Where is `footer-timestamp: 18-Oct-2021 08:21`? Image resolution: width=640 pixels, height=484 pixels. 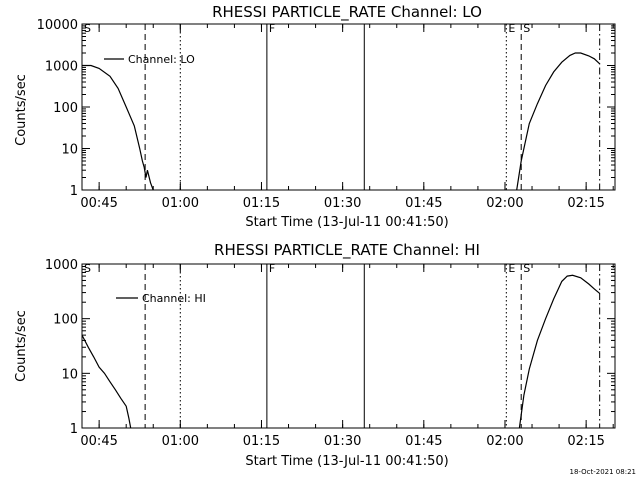
footer-timestamp: 18-Oct-2021 08:21 is located at coordinates (603, 472).